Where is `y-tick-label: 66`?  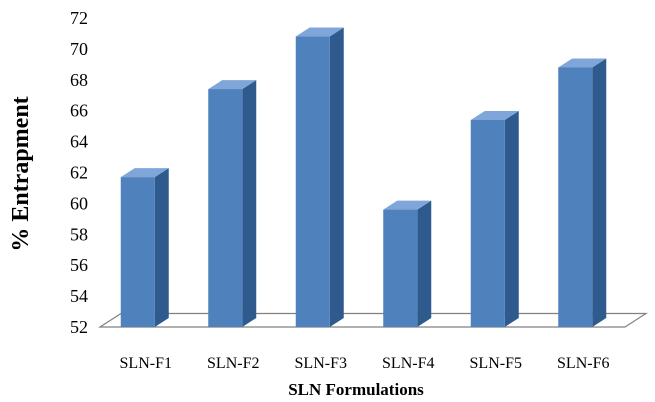 y-tick-label: 66 is located at coordinates (79, 111).